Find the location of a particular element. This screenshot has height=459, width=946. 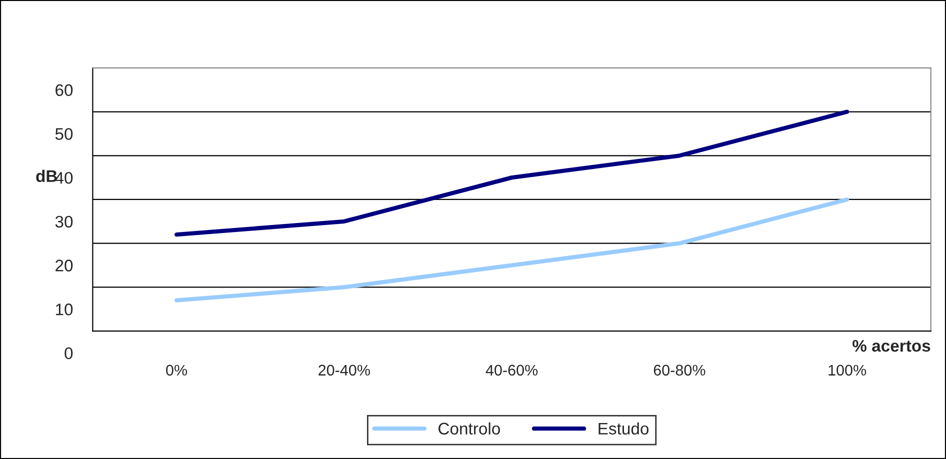

x-tick-label: 100% is located at coordinates (847, 370).